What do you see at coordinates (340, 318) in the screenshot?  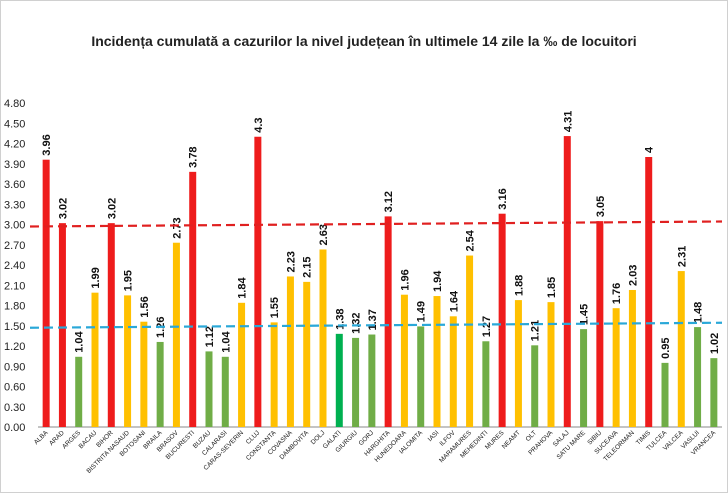 I see `data-label: 1.38` at bounding box center [340, 318].